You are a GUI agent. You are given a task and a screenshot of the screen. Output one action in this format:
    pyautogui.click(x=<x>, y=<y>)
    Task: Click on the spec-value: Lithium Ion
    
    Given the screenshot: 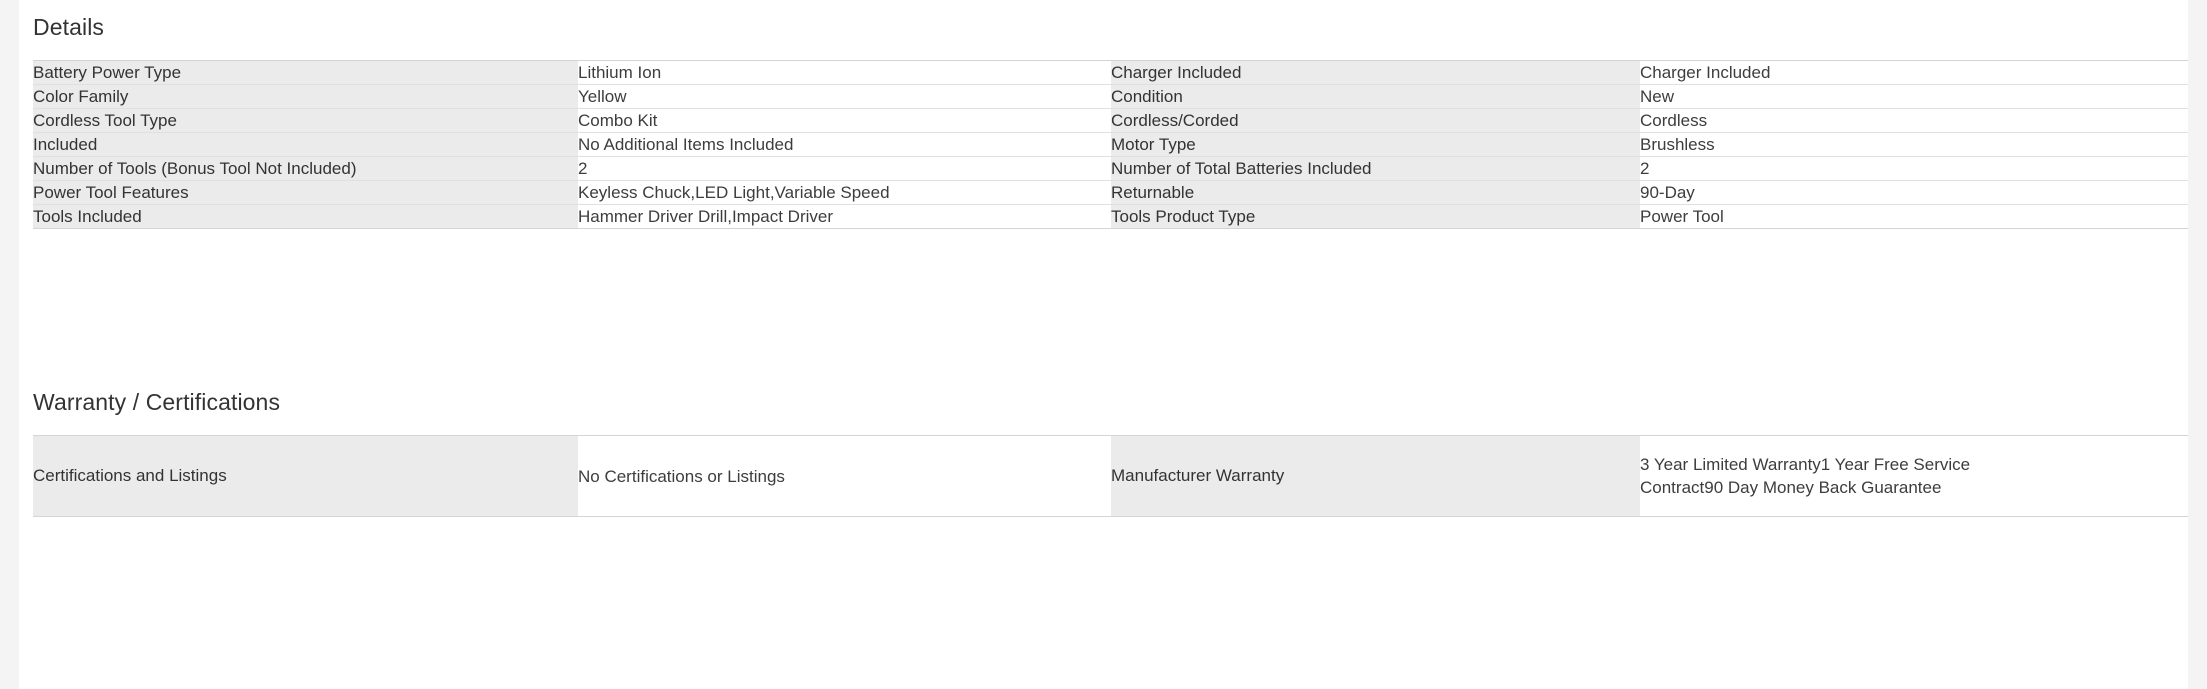 What is the action you would take?
    pyautogui.click(x=844, y=72)
    